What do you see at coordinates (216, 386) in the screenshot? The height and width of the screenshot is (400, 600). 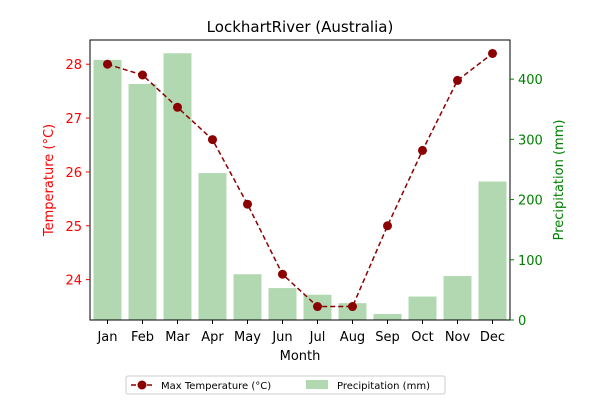 I see `legend-label-temperature: Max Temperature (°C)` at bounding box center [216, 386].